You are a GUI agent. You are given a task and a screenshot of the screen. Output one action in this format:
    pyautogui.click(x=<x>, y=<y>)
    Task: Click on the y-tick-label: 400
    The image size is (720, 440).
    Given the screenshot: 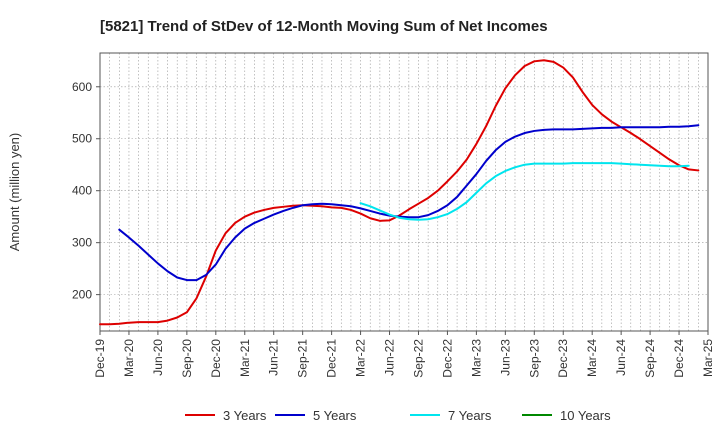 What is the action you would take?
    pyautogui.click(x=82, y=191)
    